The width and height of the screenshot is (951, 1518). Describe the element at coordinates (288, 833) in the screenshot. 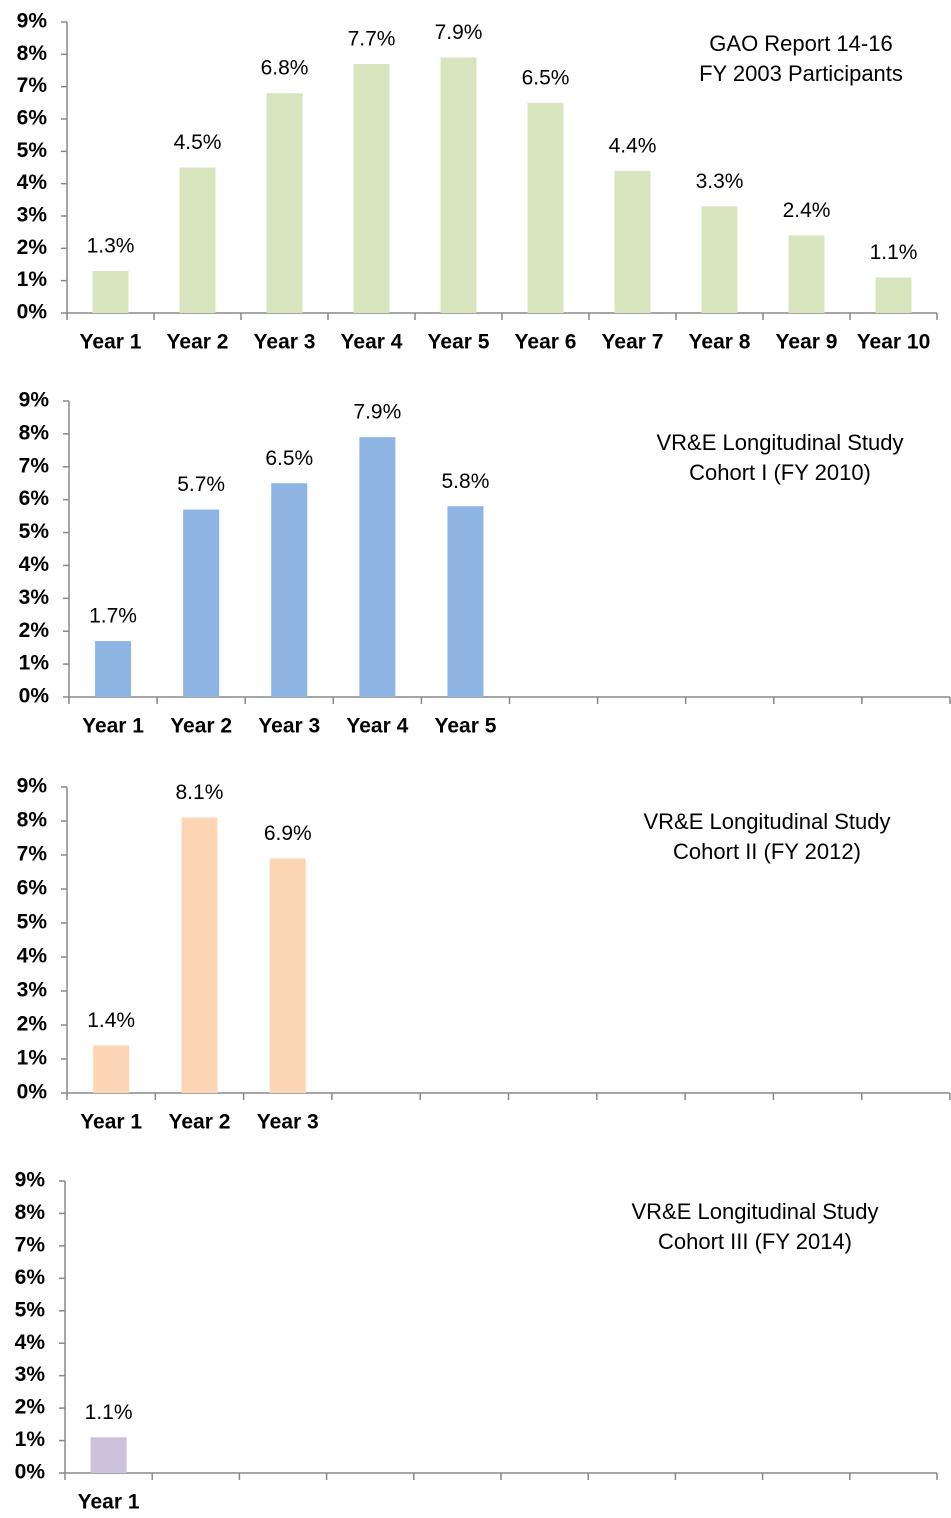

I see `data-label: 6.9%` at that location.